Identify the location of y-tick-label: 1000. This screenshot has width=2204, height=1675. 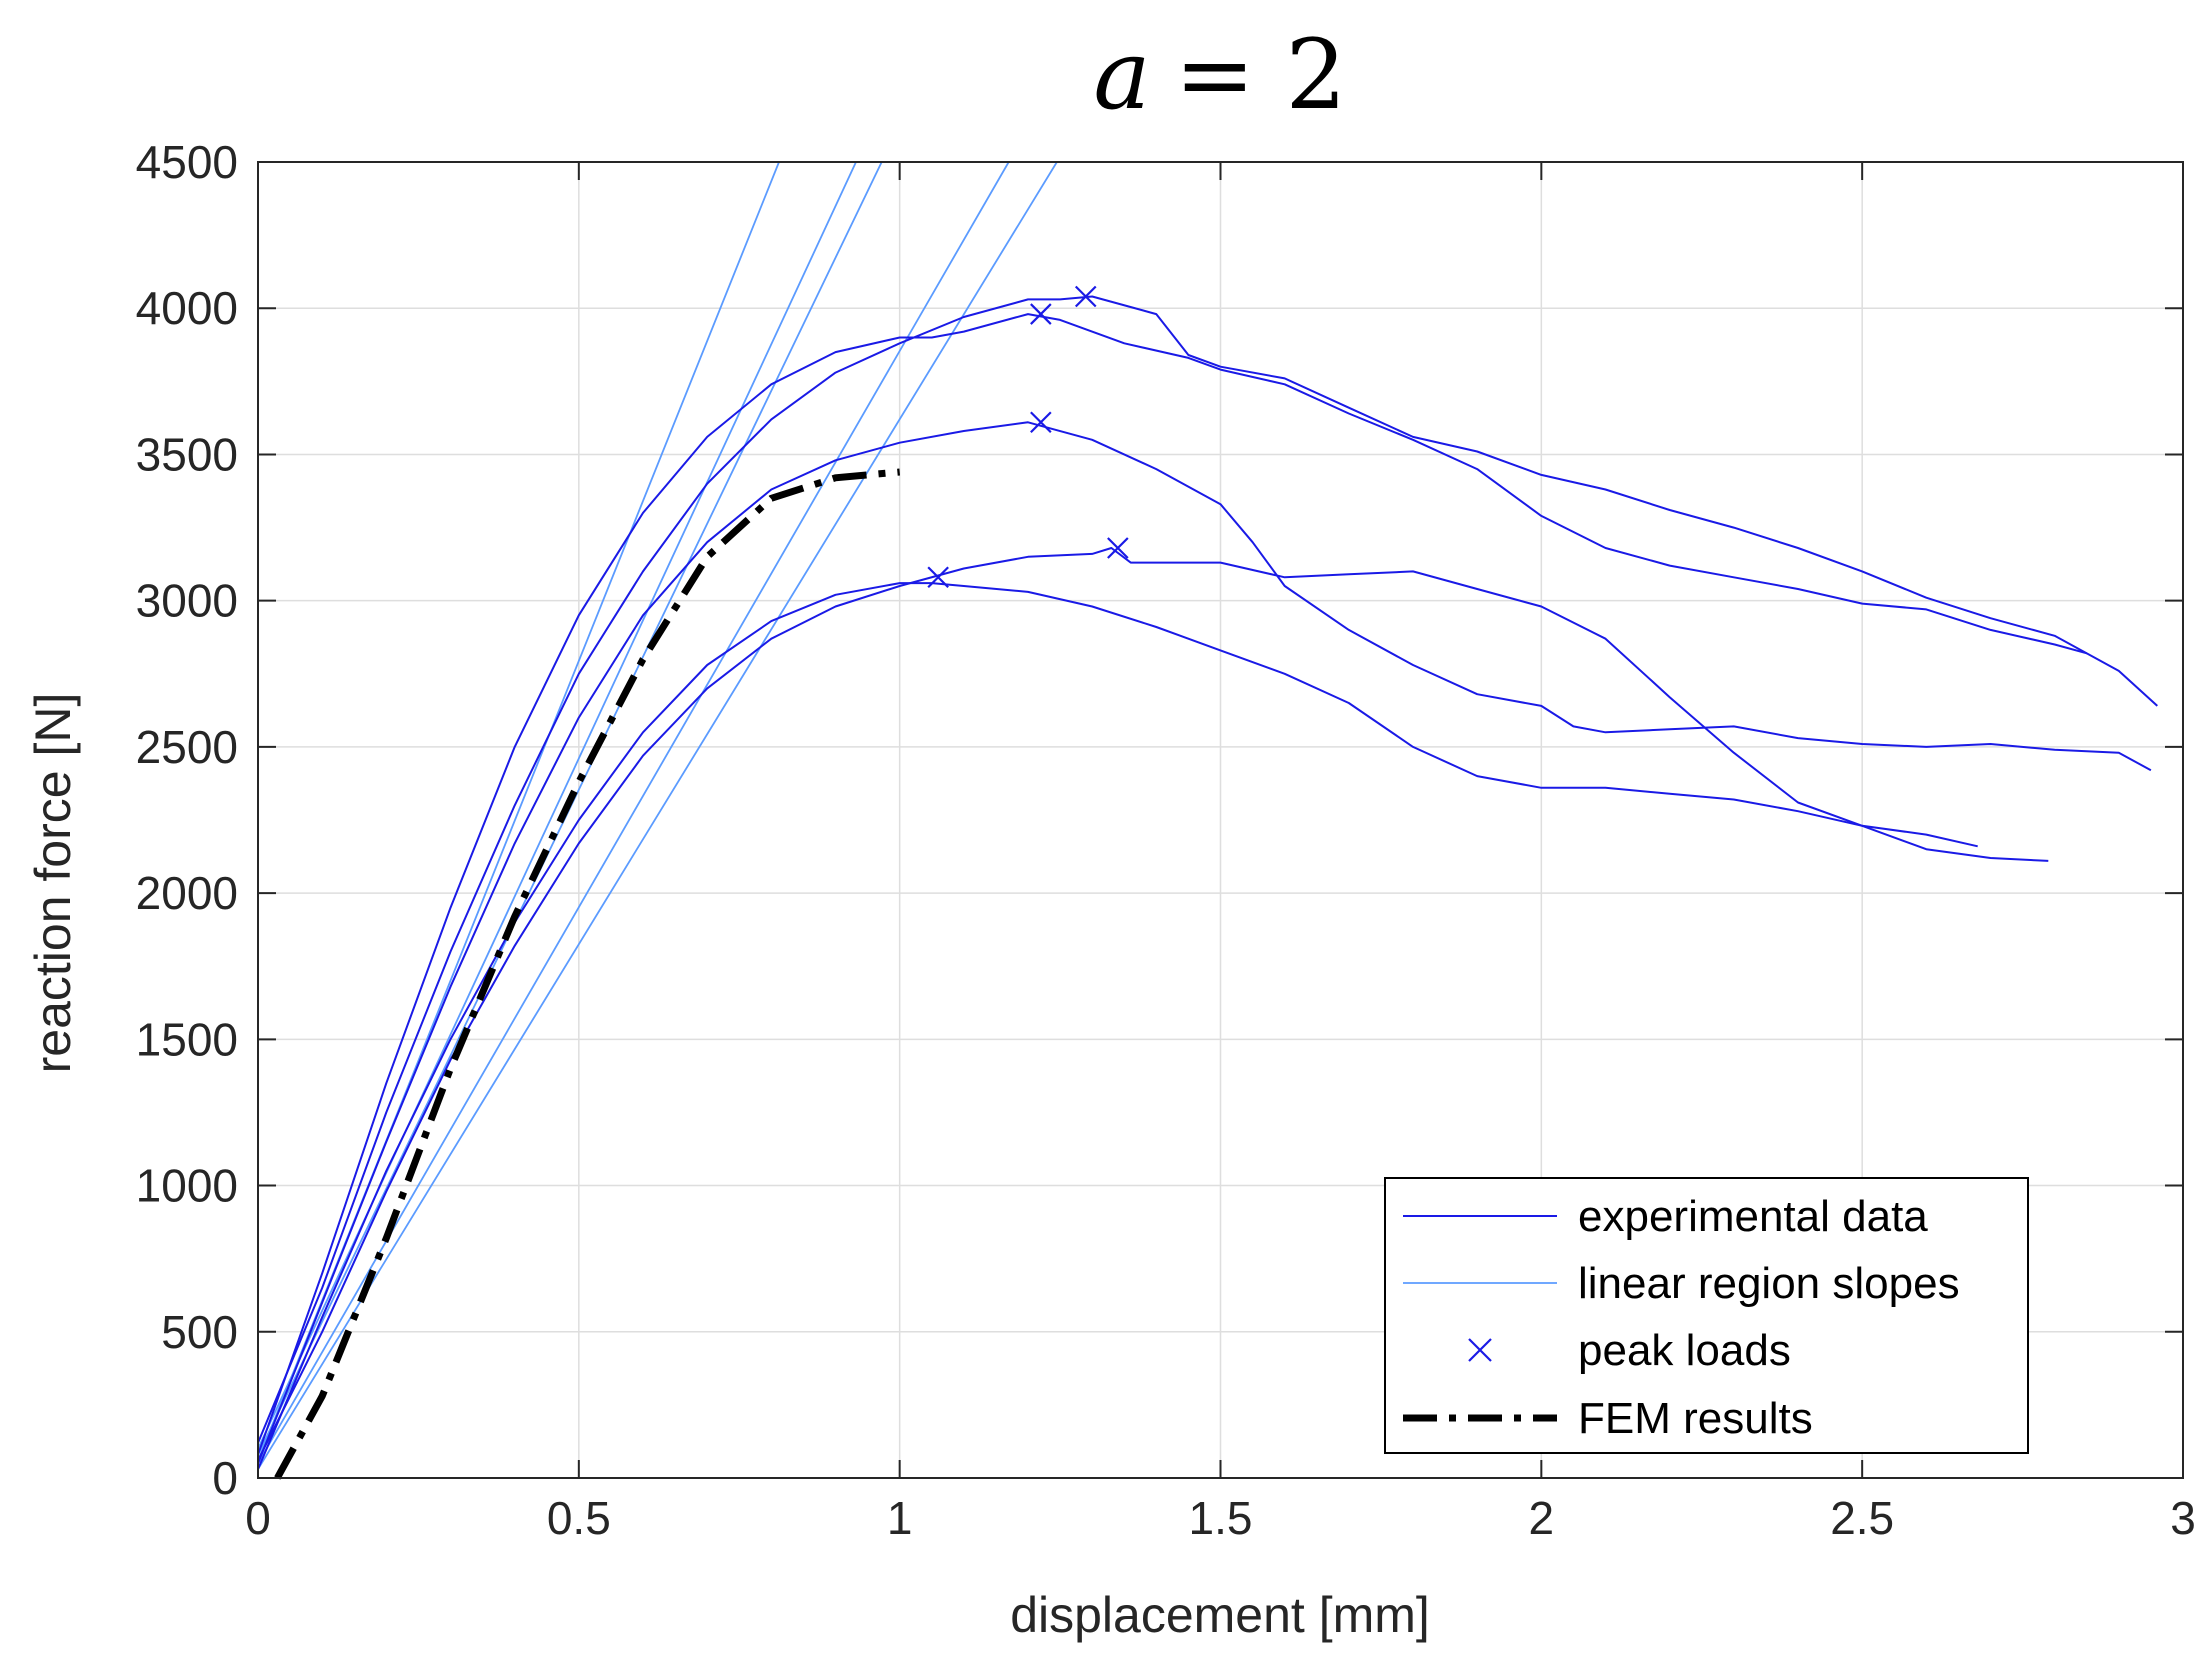
(187, 1186).